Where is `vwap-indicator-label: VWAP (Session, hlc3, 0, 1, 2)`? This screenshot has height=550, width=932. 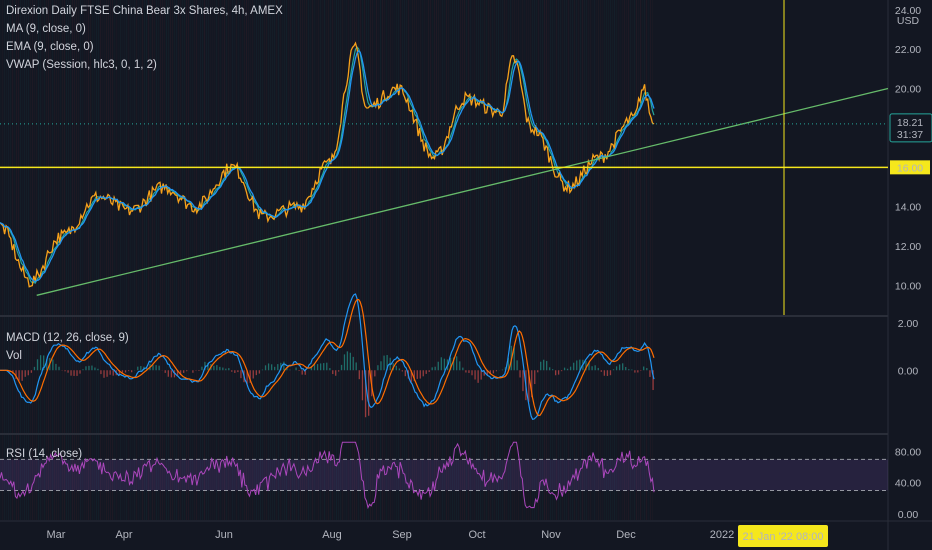
vwap-indicator-label: VWAP (Session, hlc3, 0, 1, 2) is located at coordinates (81, 65).